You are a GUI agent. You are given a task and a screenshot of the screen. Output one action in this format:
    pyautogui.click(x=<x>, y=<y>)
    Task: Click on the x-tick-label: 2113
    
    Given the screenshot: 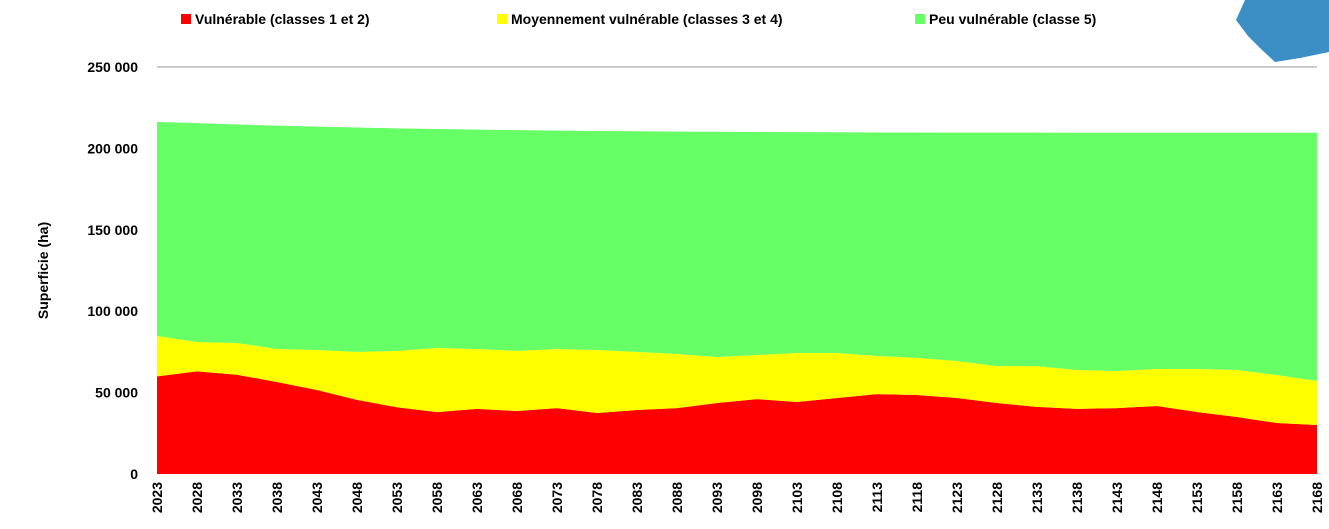 What is the action you would take?
    pyautogui.click(x=877, y=497)
    